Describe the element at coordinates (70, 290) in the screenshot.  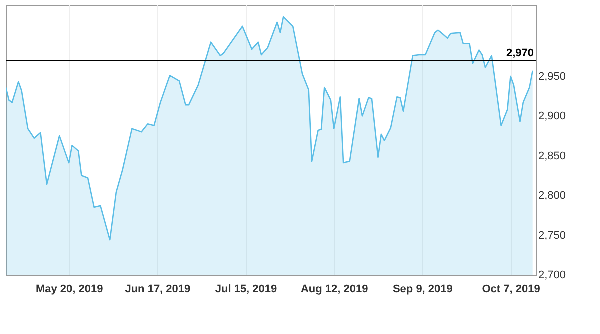
I see `x-tick-label: May 20, 2019` at that location.